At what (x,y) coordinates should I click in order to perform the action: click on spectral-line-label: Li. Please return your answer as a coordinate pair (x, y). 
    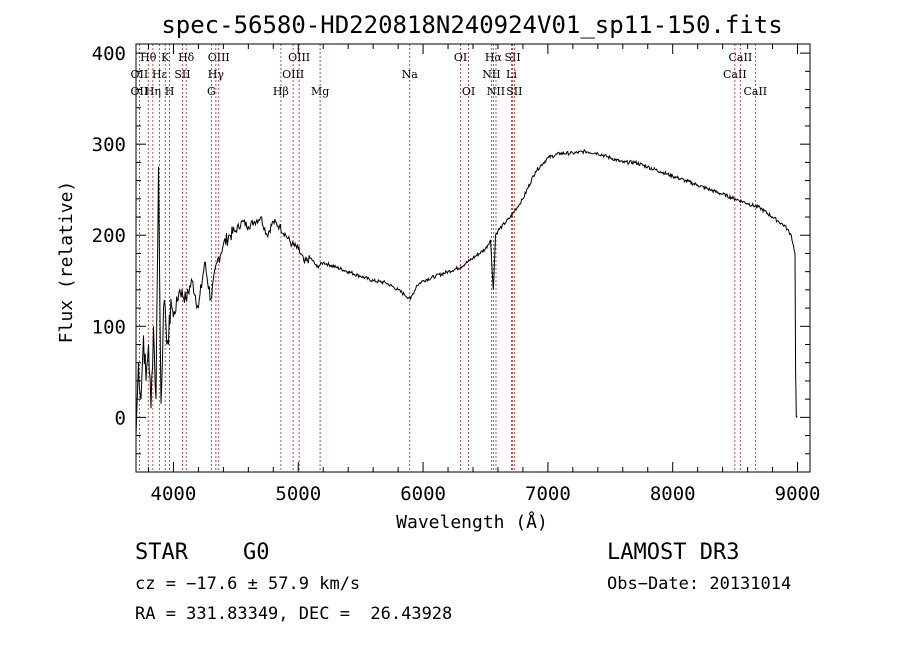
    Looking at the image, I should click on (511, 74).